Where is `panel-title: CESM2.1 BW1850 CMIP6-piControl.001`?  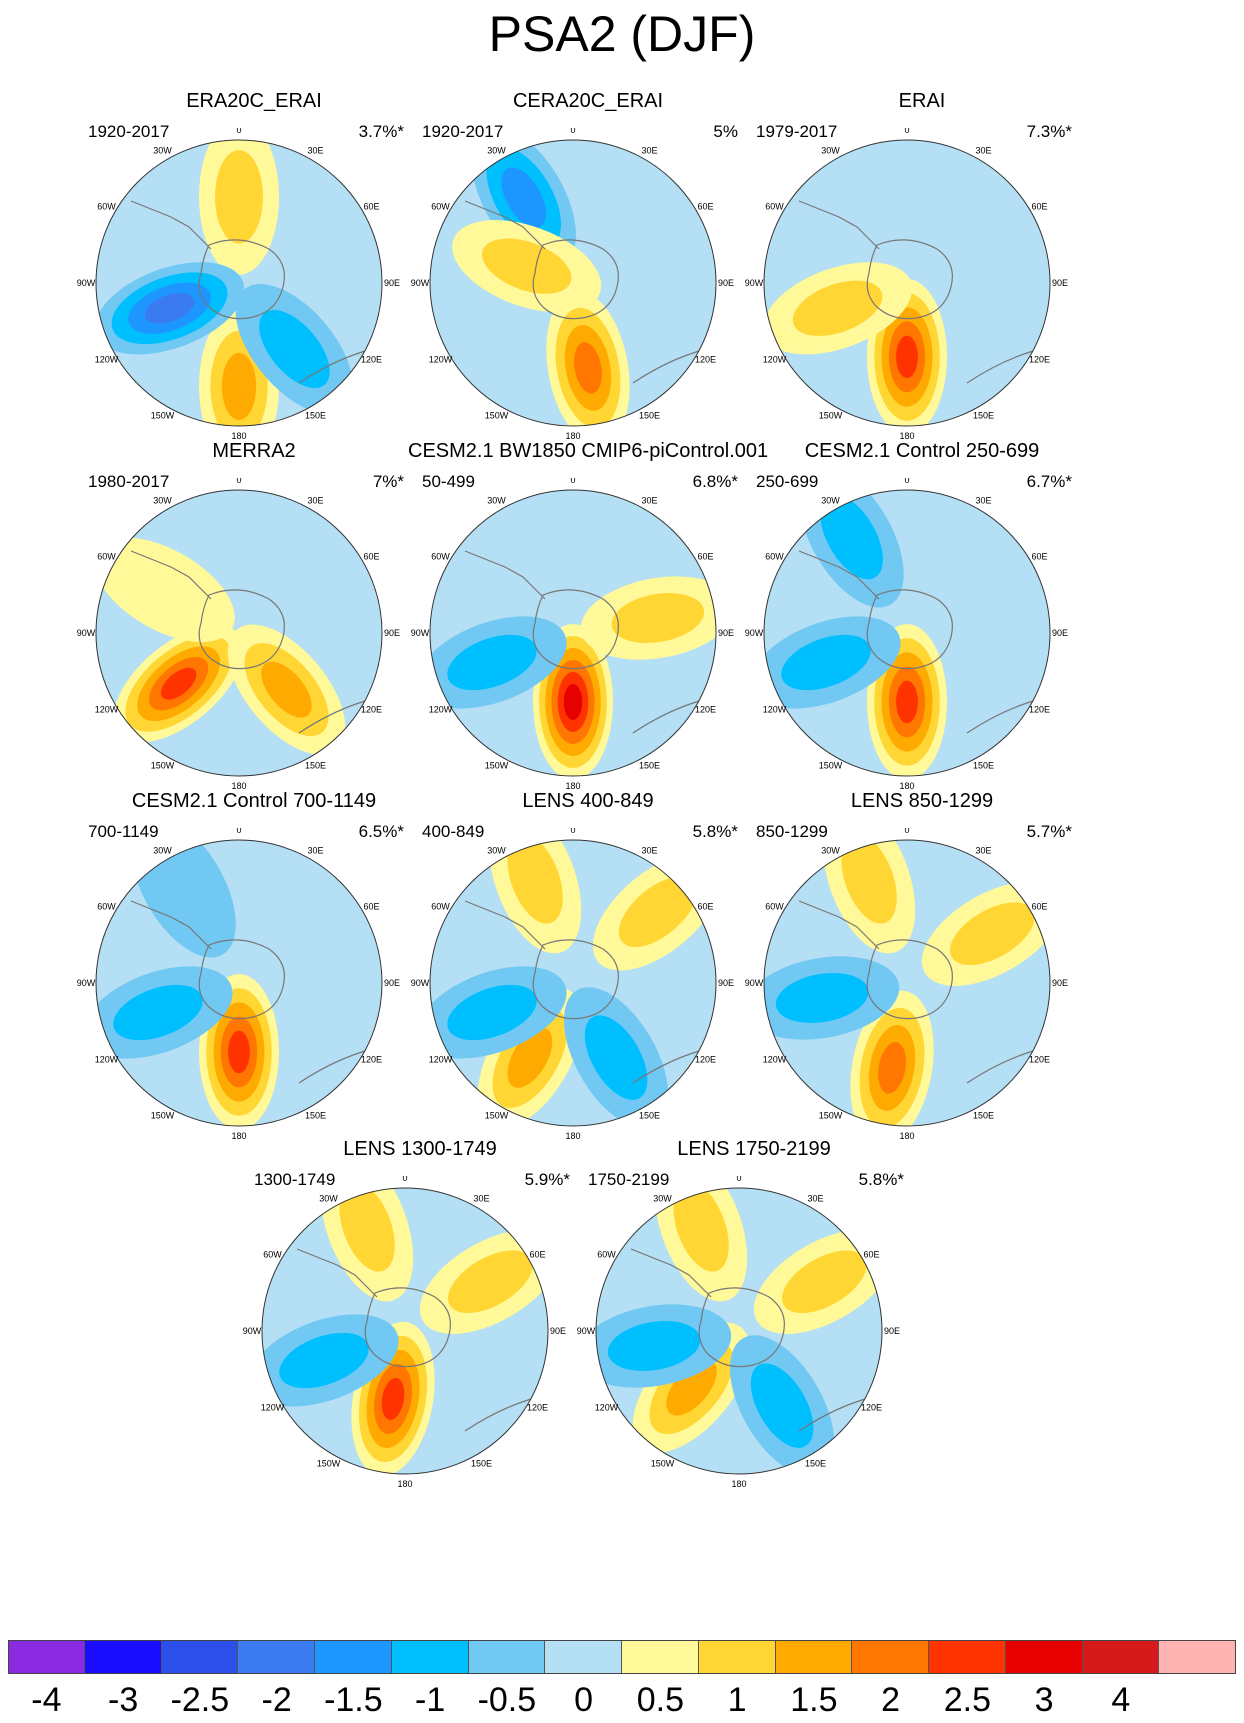
panel-title: CESM2.1 BW1850 CMIP6-piControl.001 is located at coordinates (588, 451).